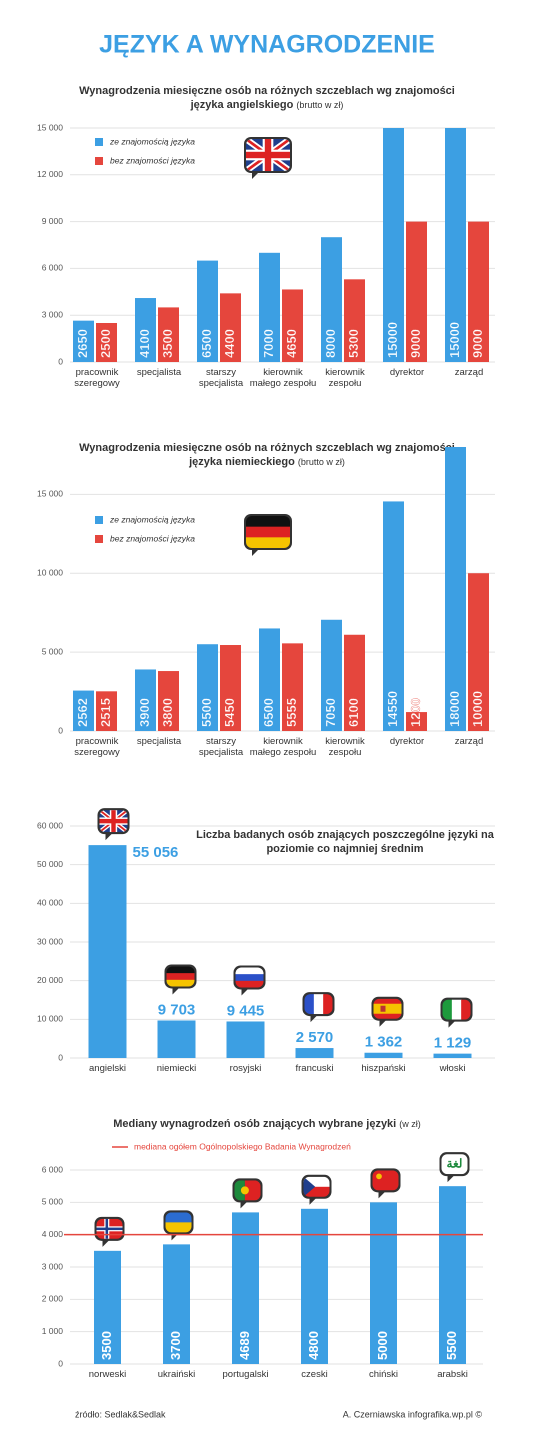  Describe the element at coordinates (50, 980) in the screenshot. I see `y-tick-label: 20 000` at that location.